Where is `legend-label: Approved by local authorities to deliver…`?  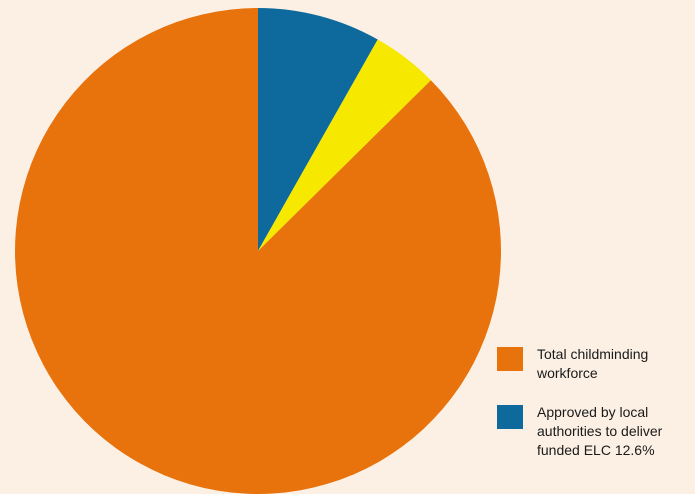 legend-label: Approved by local authorities to deliver… is located at coordinates (600, 431).